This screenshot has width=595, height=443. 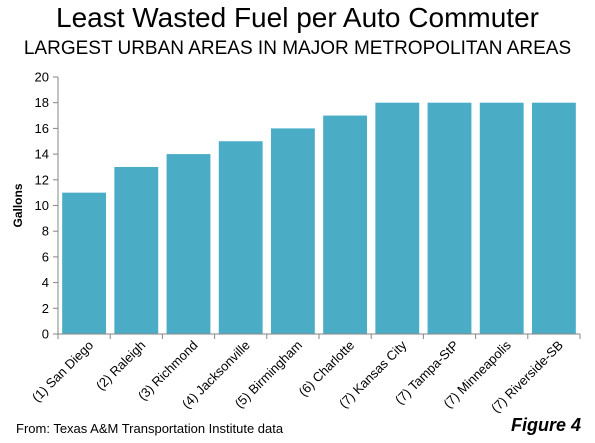 I want to click on chart-title: Least Wasted Fuel per Auto Commuter, so click(x=297, y=17).